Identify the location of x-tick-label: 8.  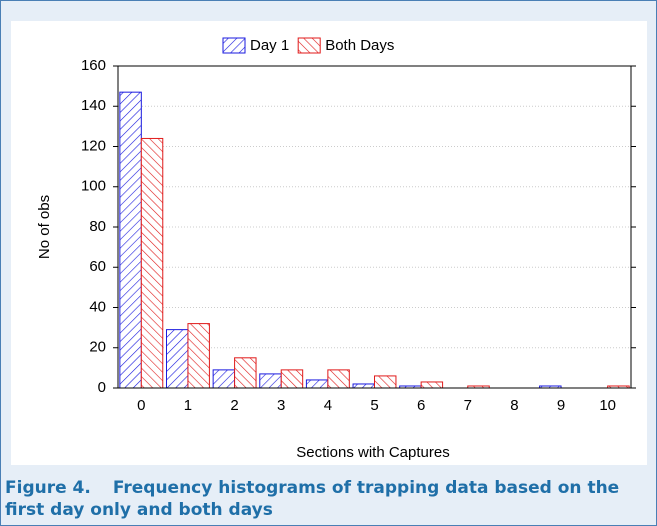
(514, 405).